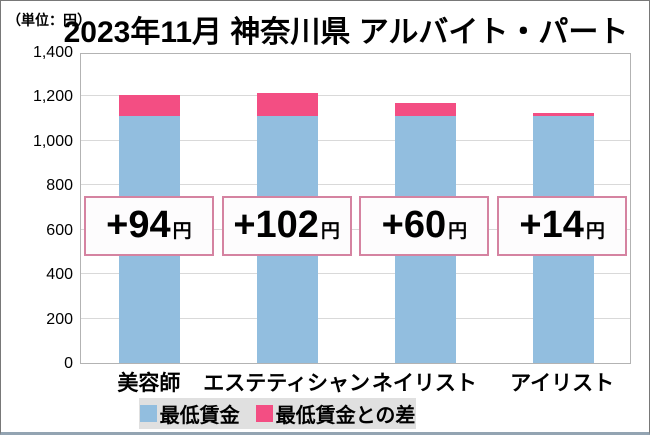 The width and height of the screenshot is (650, 435). What do you see at coordinates (52, 141) in the screenshot?
I see `y-axis-tick-label: 1,000` at bounding box center [52, 141].